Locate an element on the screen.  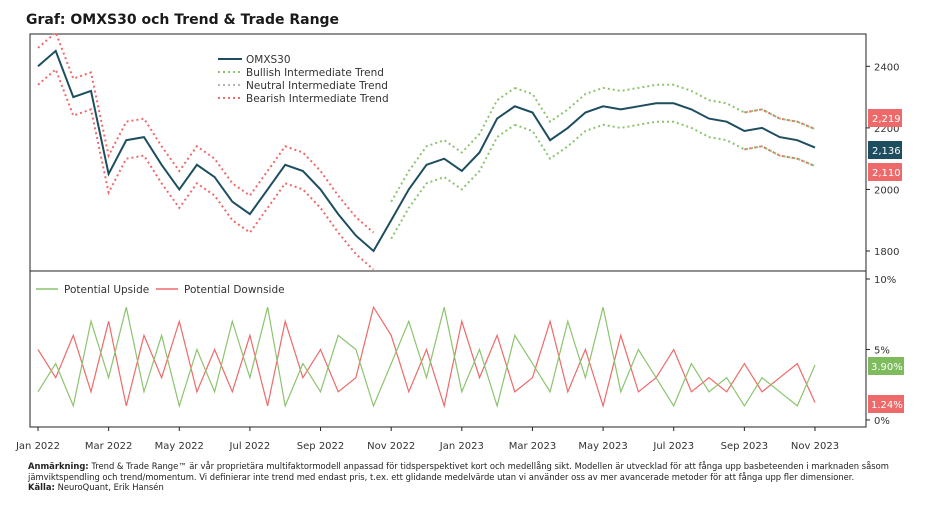
chart-title: Graf: OMXS30 och Trend & Trade Range is located at coordinates (183, 20).